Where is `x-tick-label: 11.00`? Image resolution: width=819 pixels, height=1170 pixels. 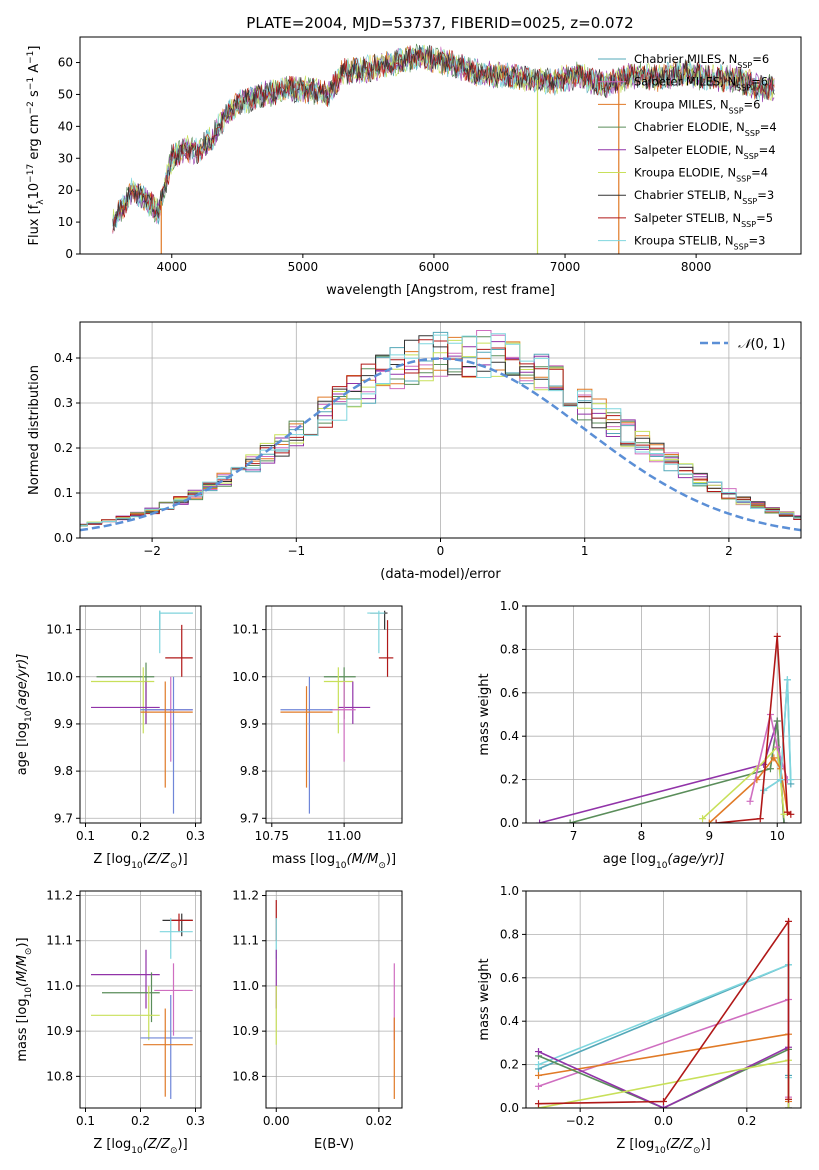
x-tick-label: 11.00 is located at coordinates (344, 836).